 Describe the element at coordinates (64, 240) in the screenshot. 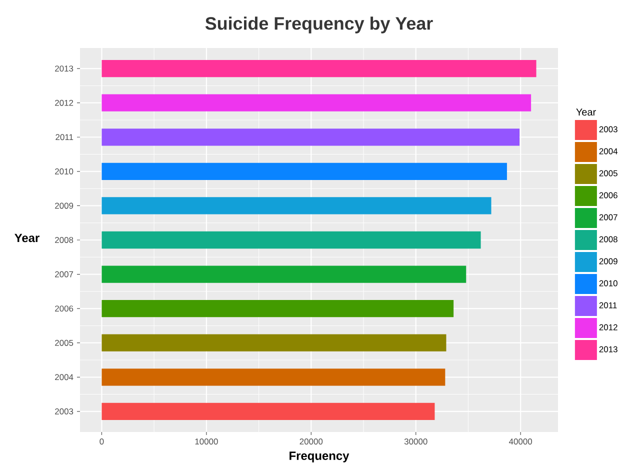

I see `y-tick-label: 2008` at that location.